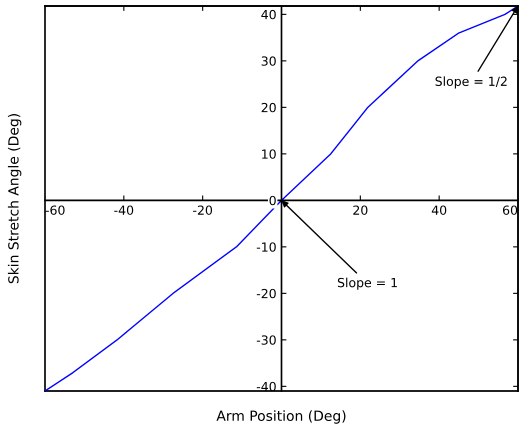 The width and height of the screenshot is (523, 424). Describe the element at coordinates (367, 284) in the screenshot. I see `annotation: Slope = 1` at that location.